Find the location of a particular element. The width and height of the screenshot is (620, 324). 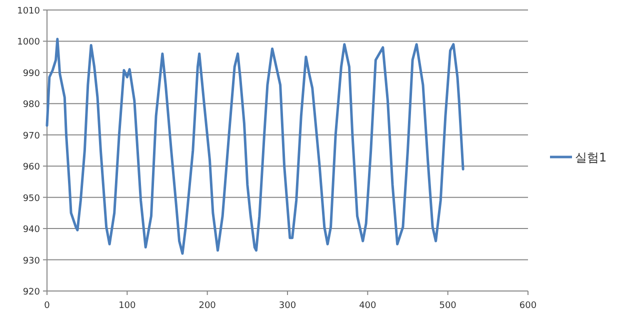

y-tick-label: 980 is located at coordinates (31, 105).